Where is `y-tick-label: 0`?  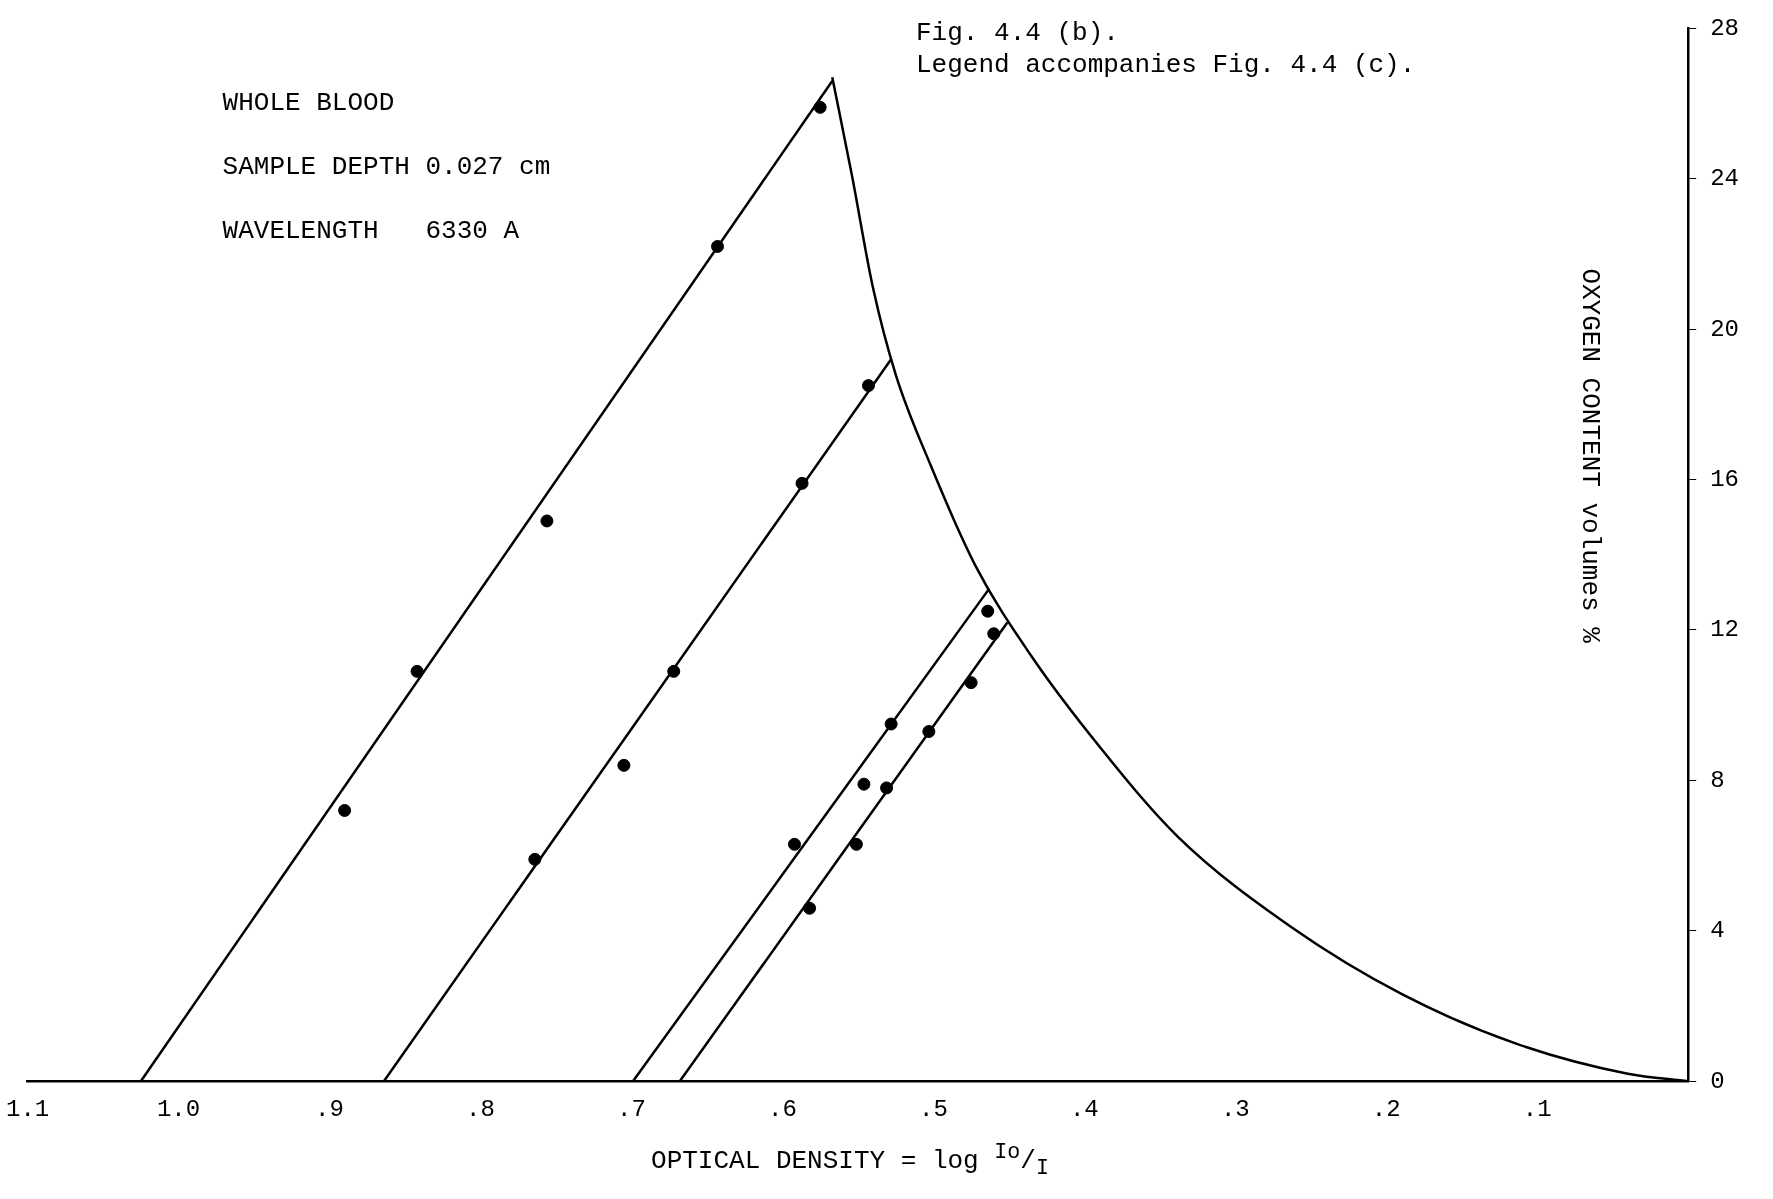 y-tick-label: 0 is located at coordinates (1717, 1081).